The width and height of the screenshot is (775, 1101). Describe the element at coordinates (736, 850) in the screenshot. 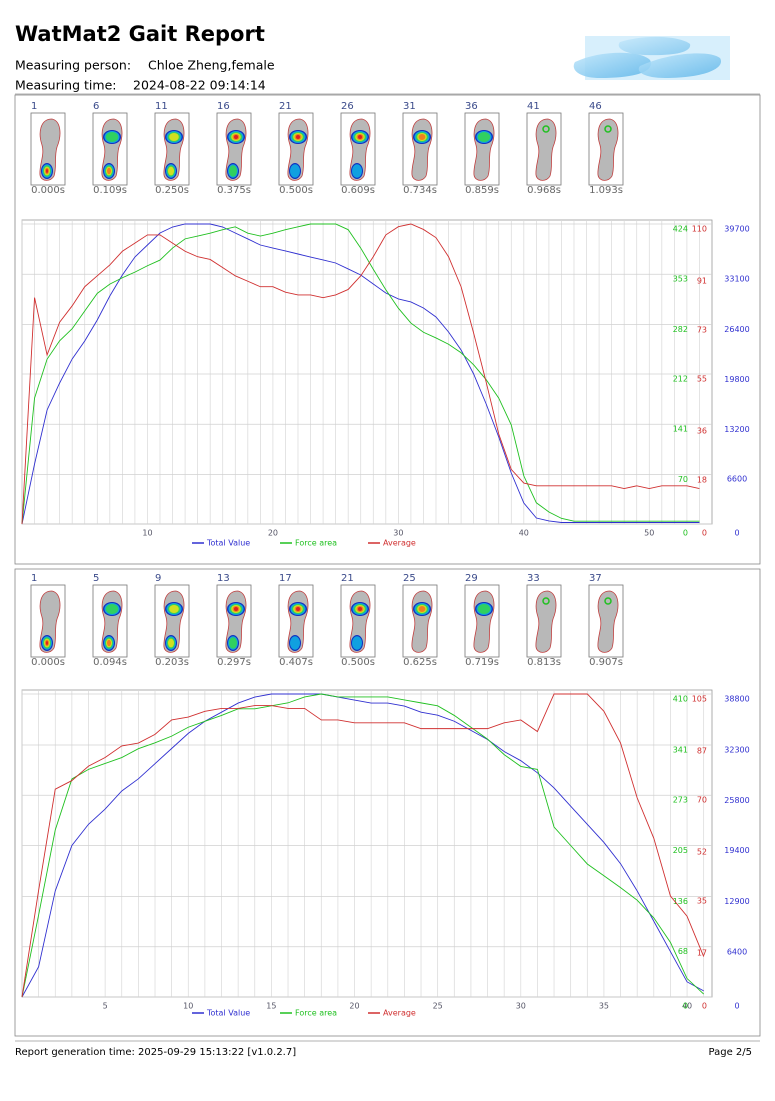

I see `y-tick-label: 19400` at that location.